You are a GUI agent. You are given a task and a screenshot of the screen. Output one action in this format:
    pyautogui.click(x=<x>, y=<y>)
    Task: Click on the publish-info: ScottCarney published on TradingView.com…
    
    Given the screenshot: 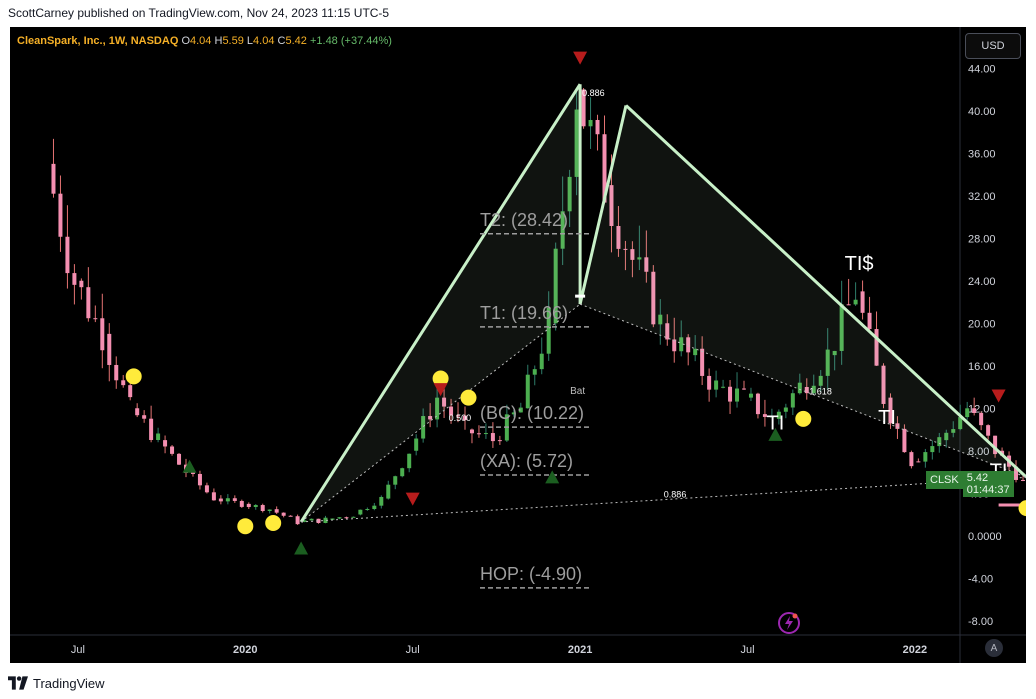 What is the action you would take?
    pyautogui.click(x=199, y=13)
    